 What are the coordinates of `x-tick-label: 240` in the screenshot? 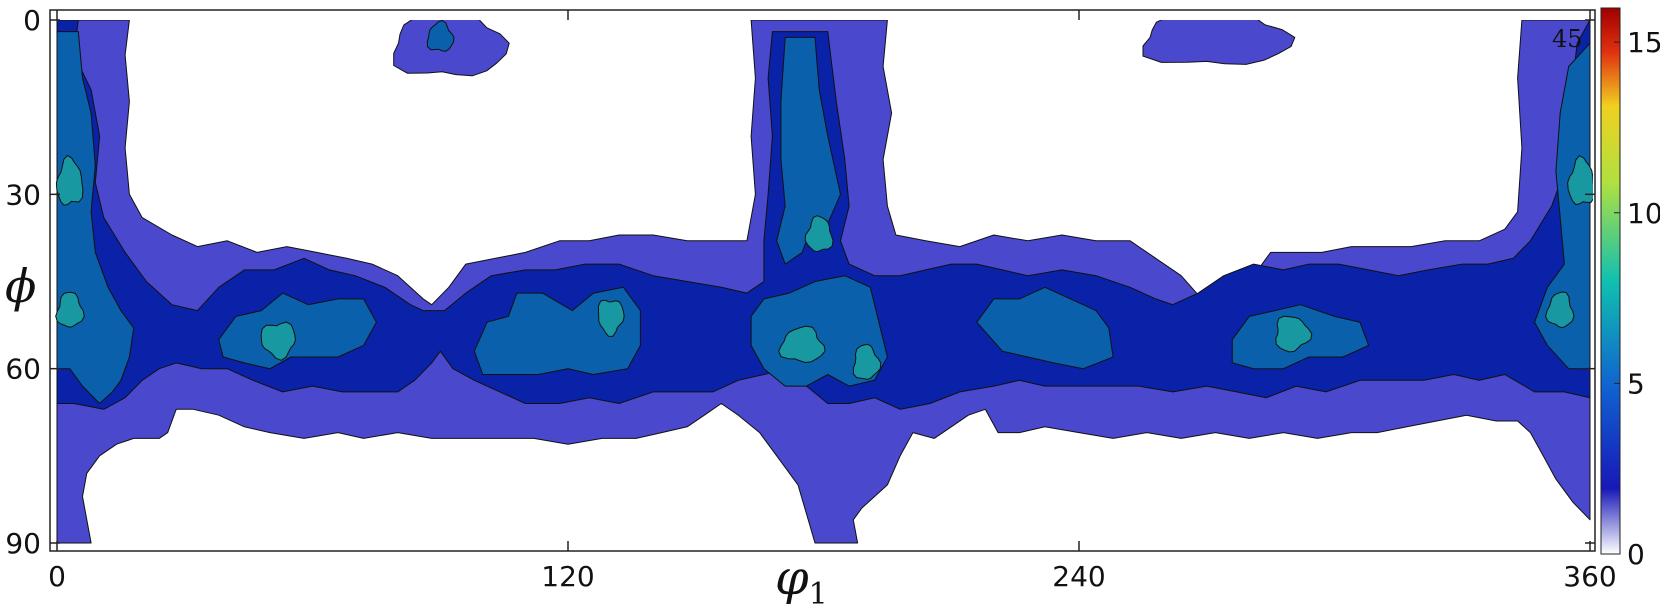 It's located at (1078, 576).